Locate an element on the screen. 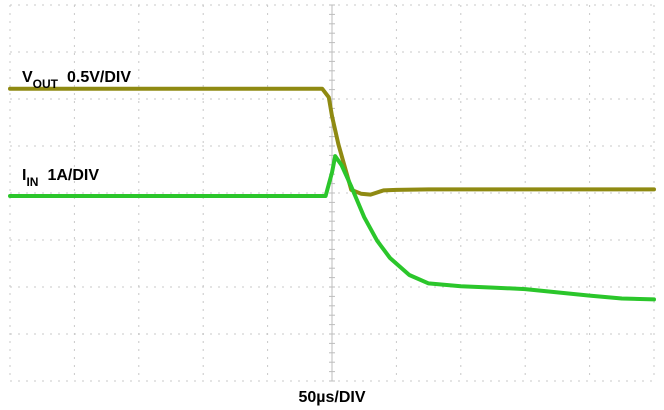 This screenshot has width=664, height=410. iin-label-main: I is located at coordinates (24, 175).